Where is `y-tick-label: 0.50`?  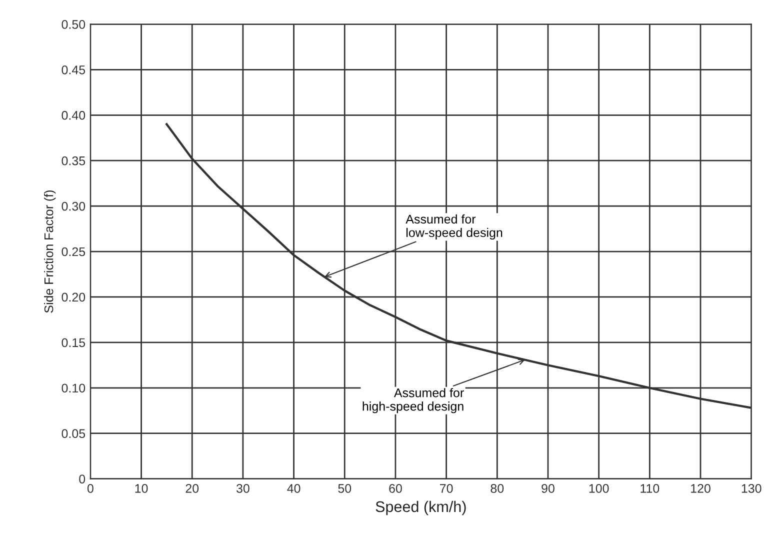
y-tick-label: 0.50 is located at coordinates (74, 24).